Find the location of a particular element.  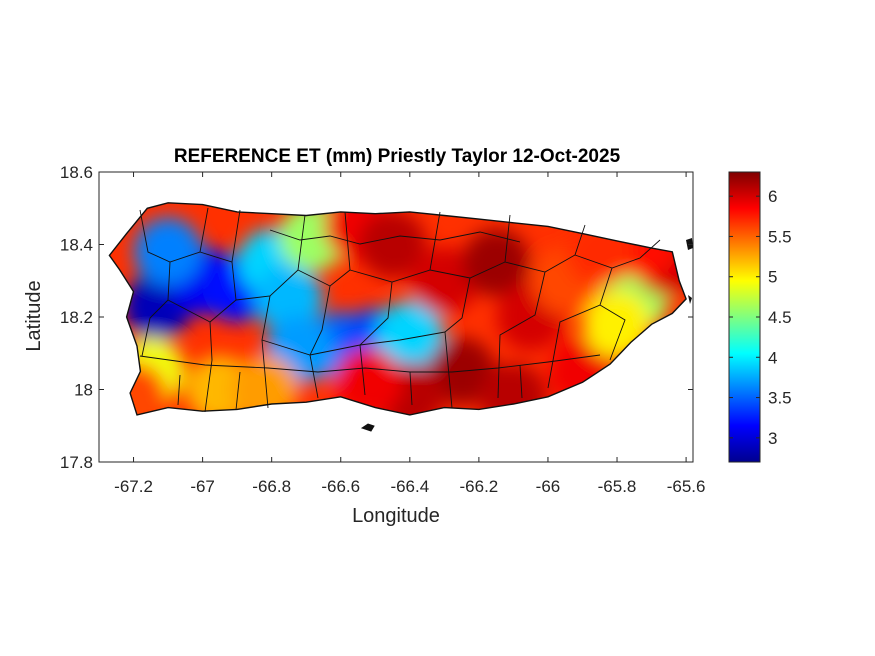

y-tick-label: 17.8 is located at coordinates (76, 462).